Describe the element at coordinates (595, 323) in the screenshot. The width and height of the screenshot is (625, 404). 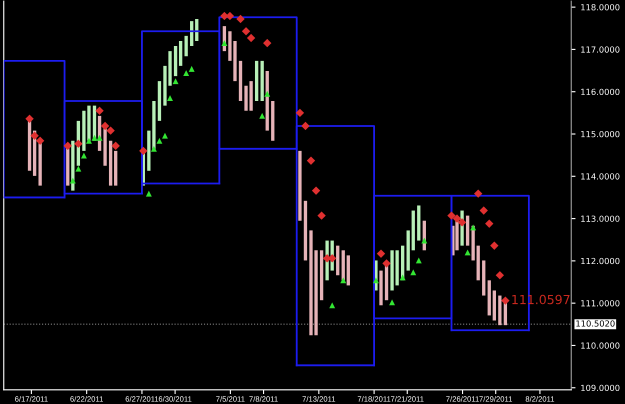
I see `ref-line-label: 110.5020` at that location.